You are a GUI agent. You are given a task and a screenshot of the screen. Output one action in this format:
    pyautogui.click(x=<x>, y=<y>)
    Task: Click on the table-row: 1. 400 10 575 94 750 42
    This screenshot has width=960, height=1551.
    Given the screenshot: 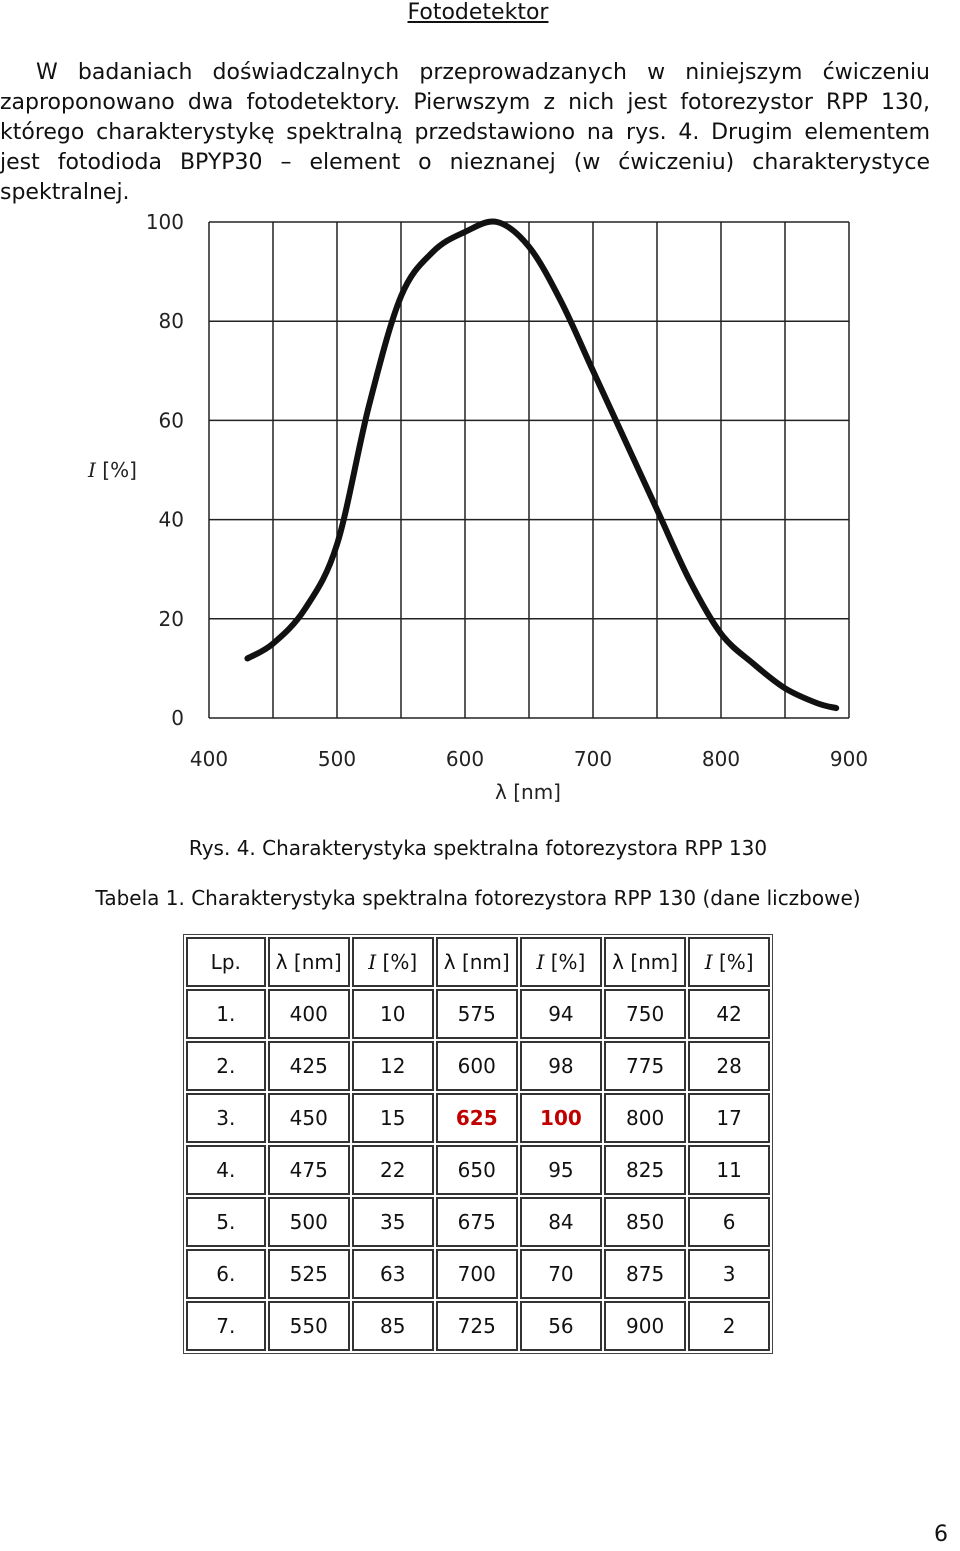 What is the action you would take?
    pyautogui.click(x=478, y=1014)
    